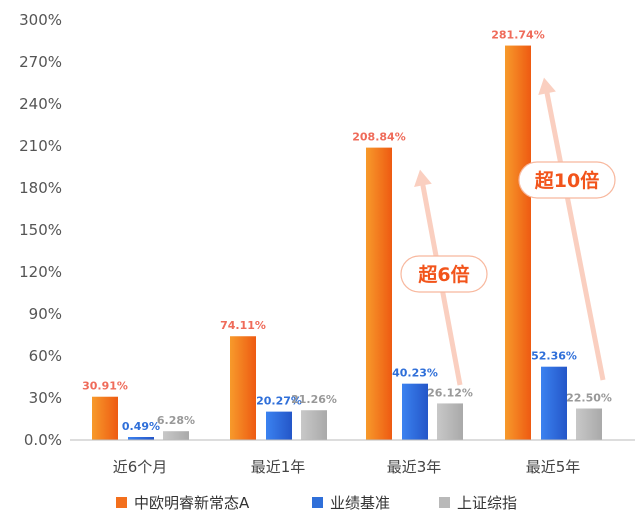 Image resolution: width=640 pixels, height=520 pixels. I want to click on y-tick-label: 180%, so click(40, 188).